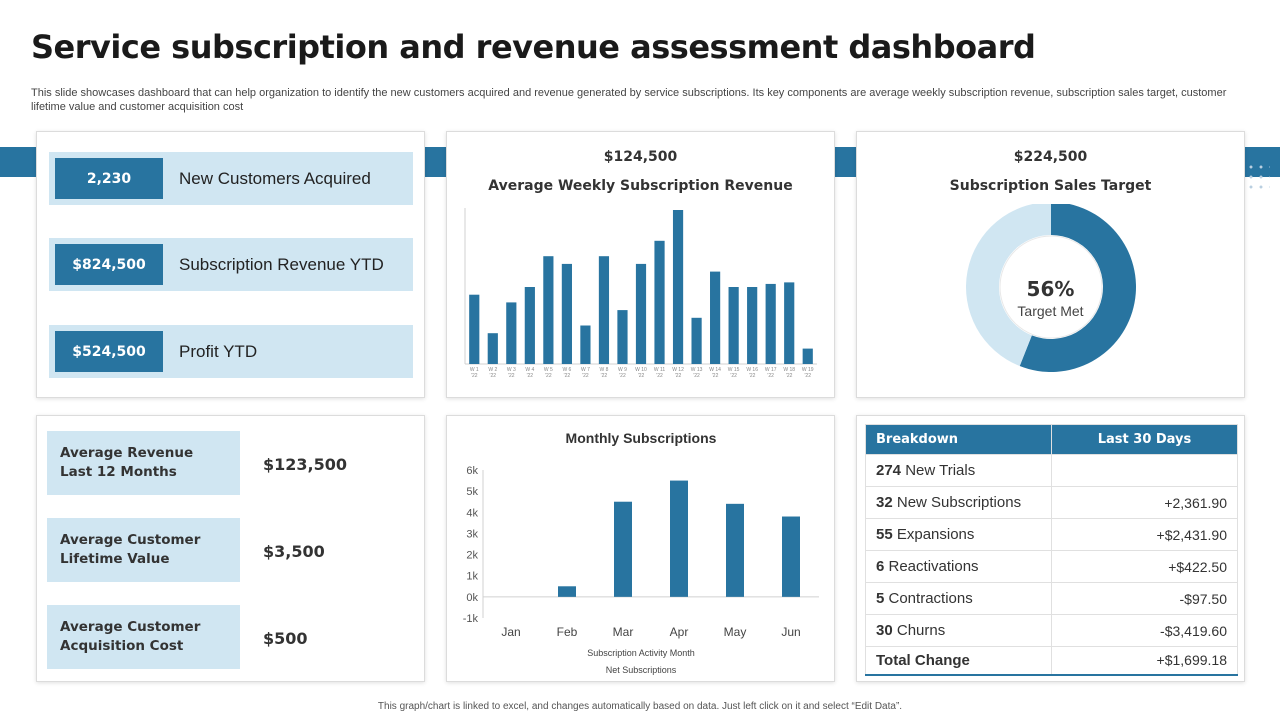 This screenshot has width=1280, height=720. I want to click on weekly-tick-label: W 2'22, so click(492, 373).